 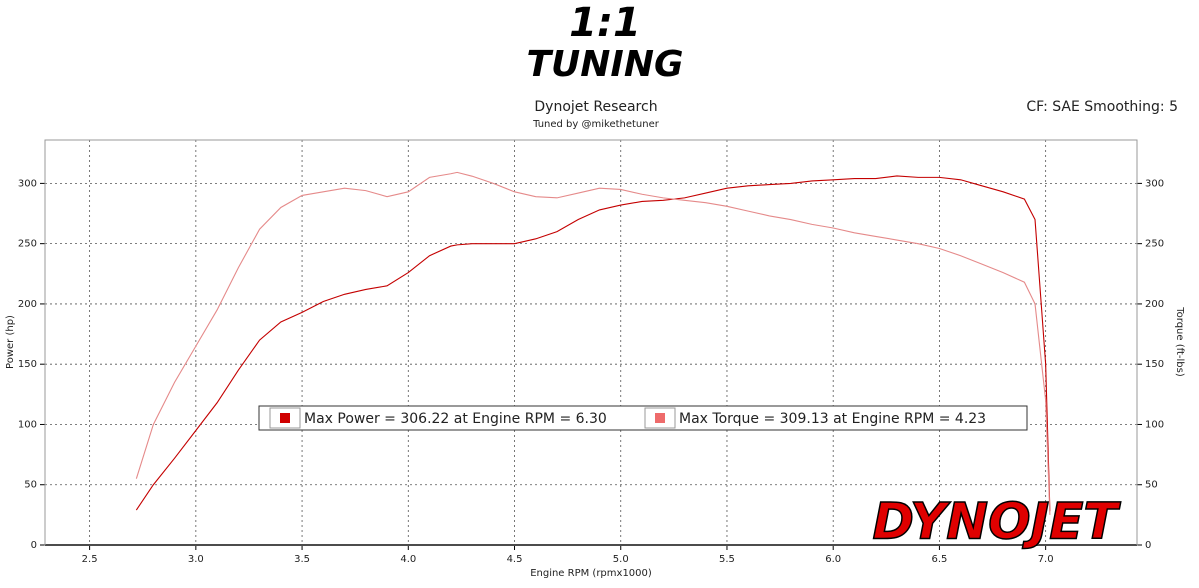 I want to click on x-tick-label: 4.0, so click(x=408, y=559).